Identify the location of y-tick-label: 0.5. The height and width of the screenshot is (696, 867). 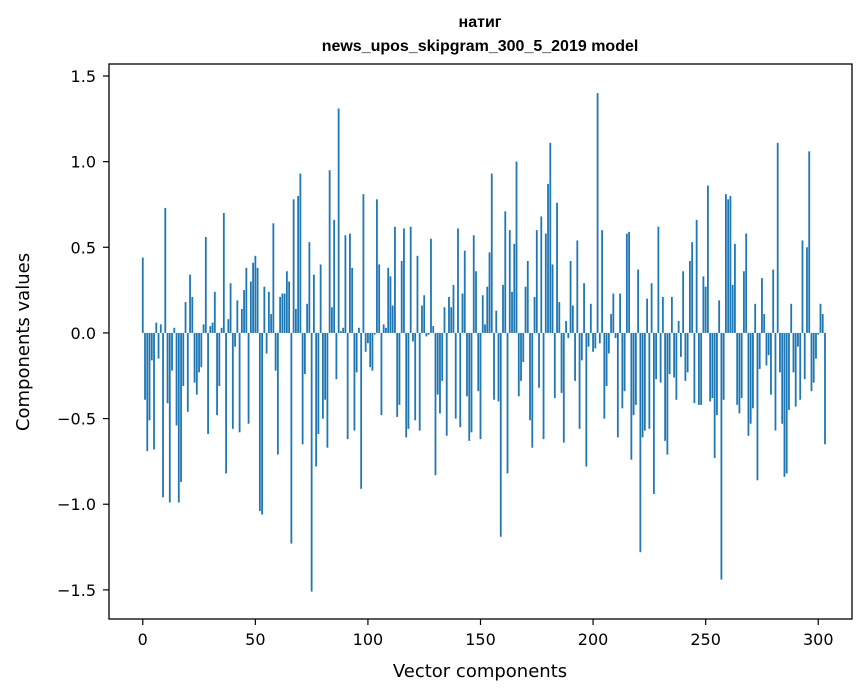
(83, 247).